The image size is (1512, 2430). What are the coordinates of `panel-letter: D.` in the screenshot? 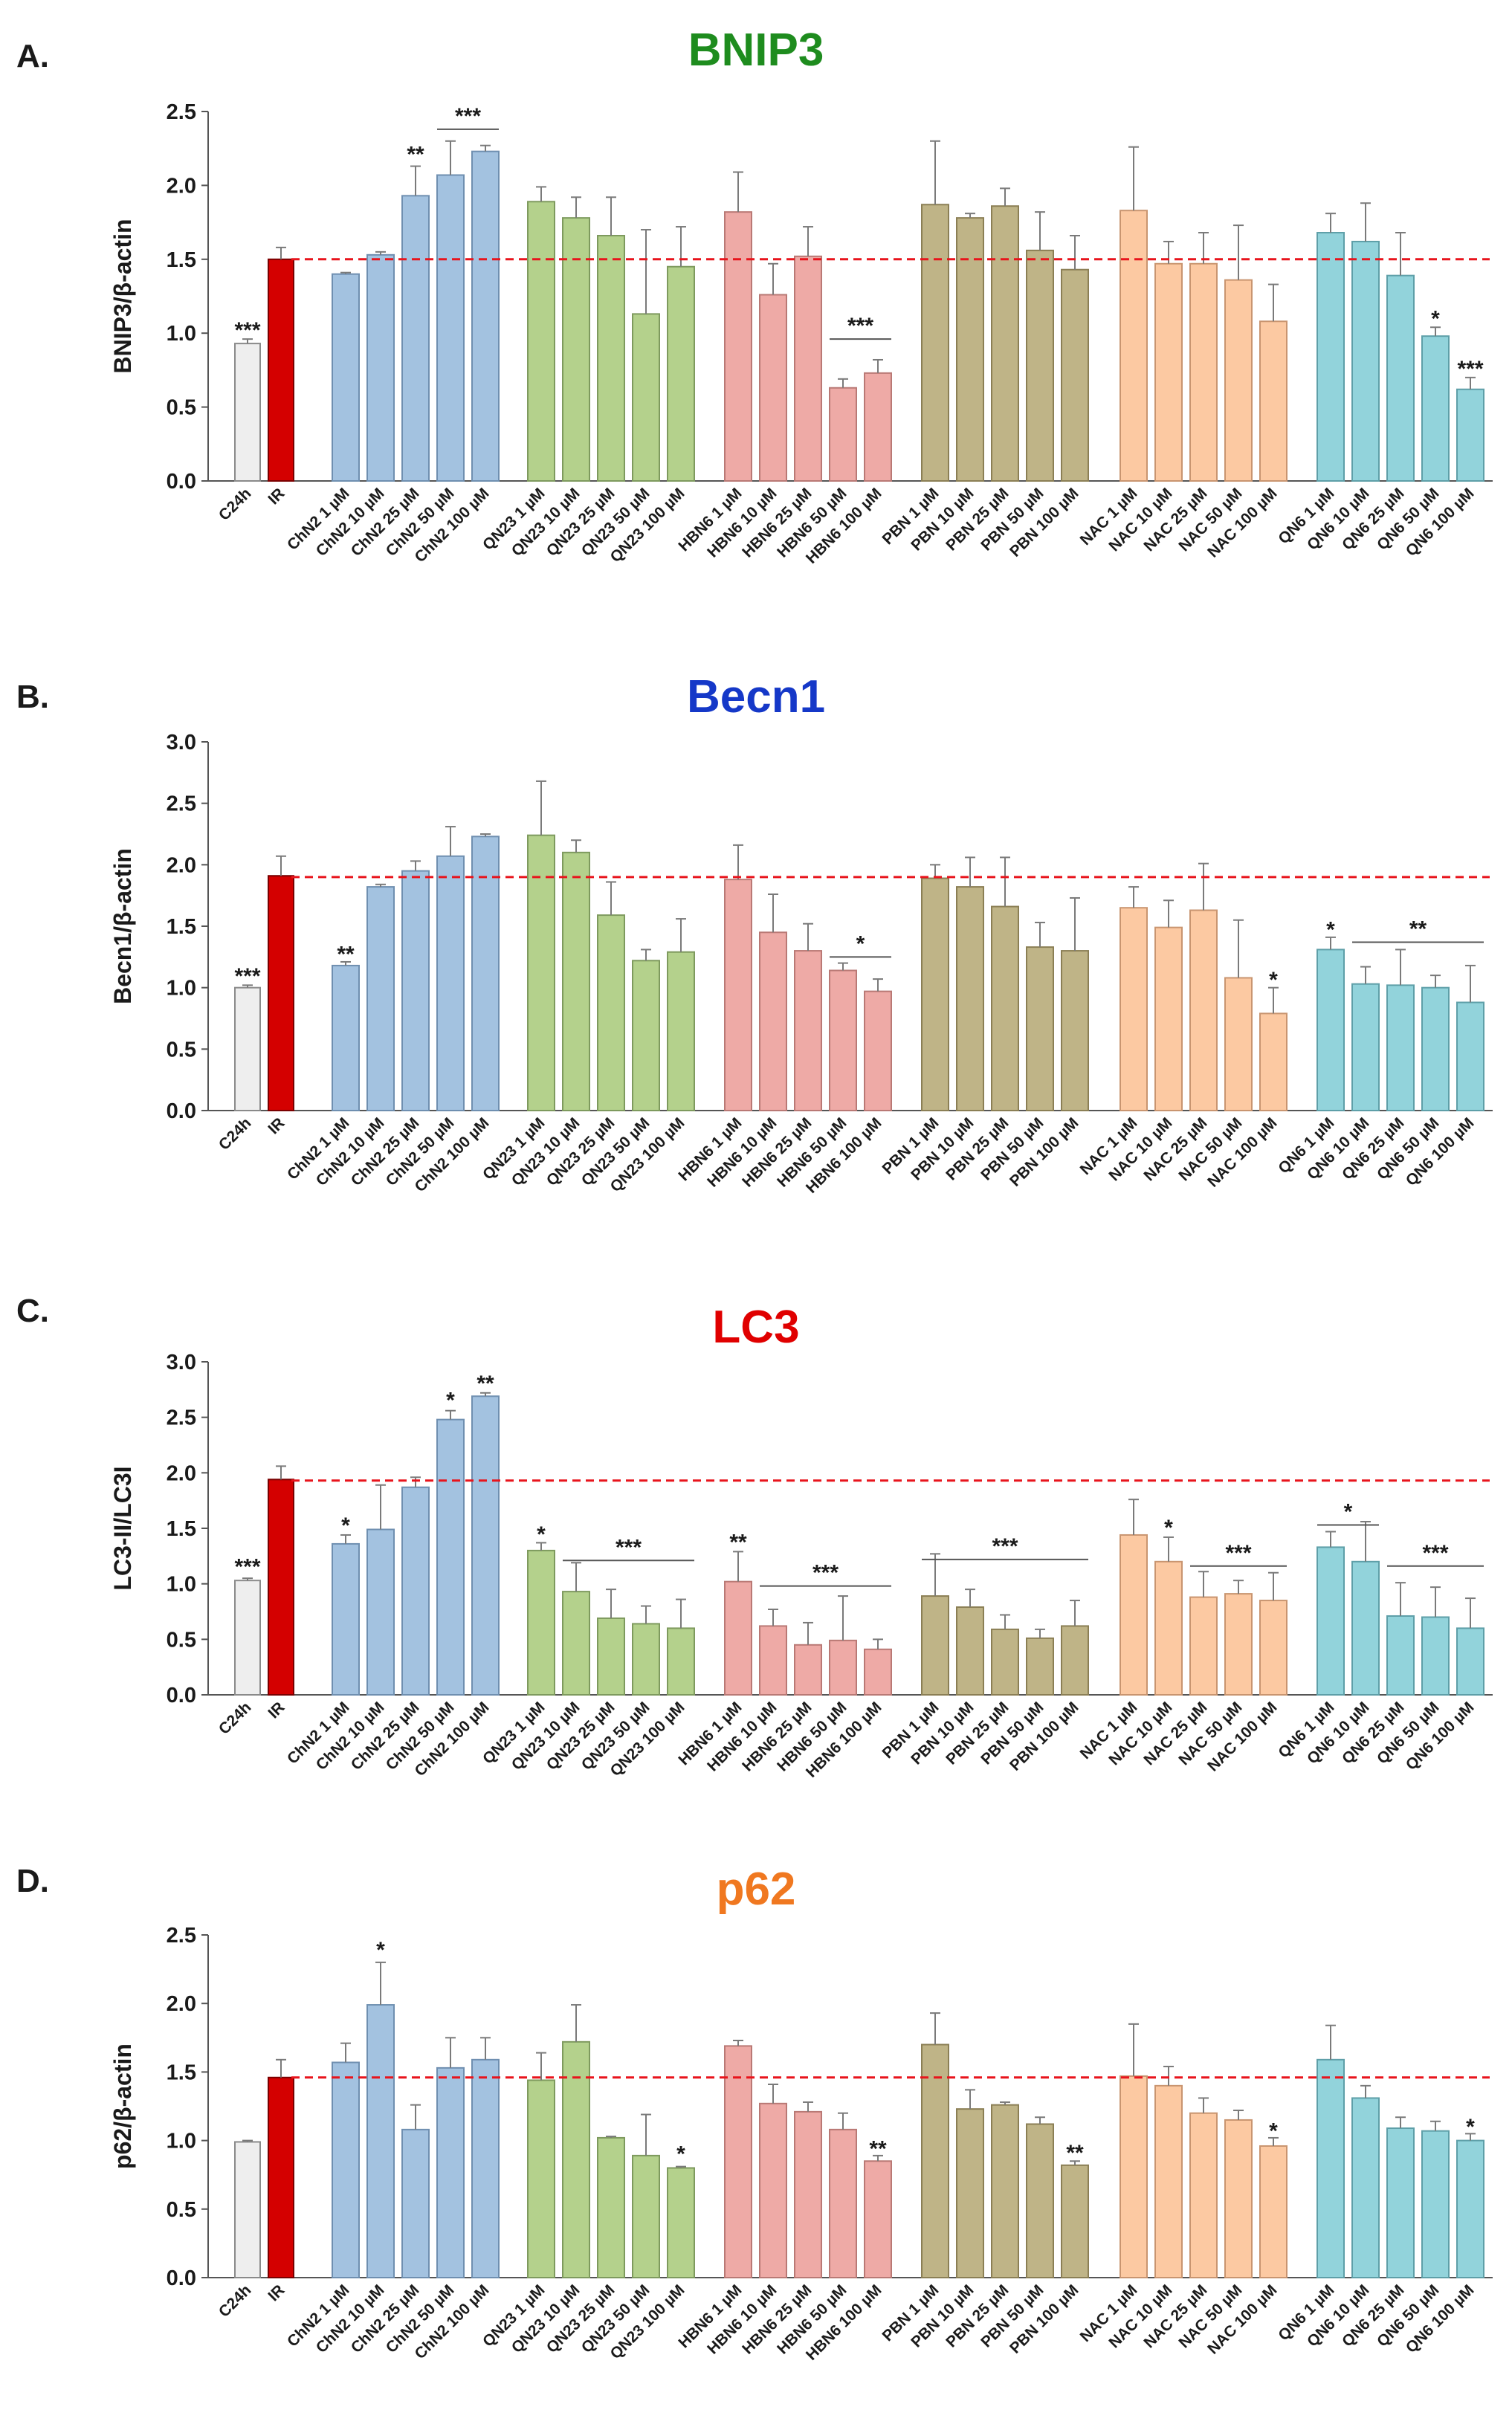 It's located at (33, 1881).